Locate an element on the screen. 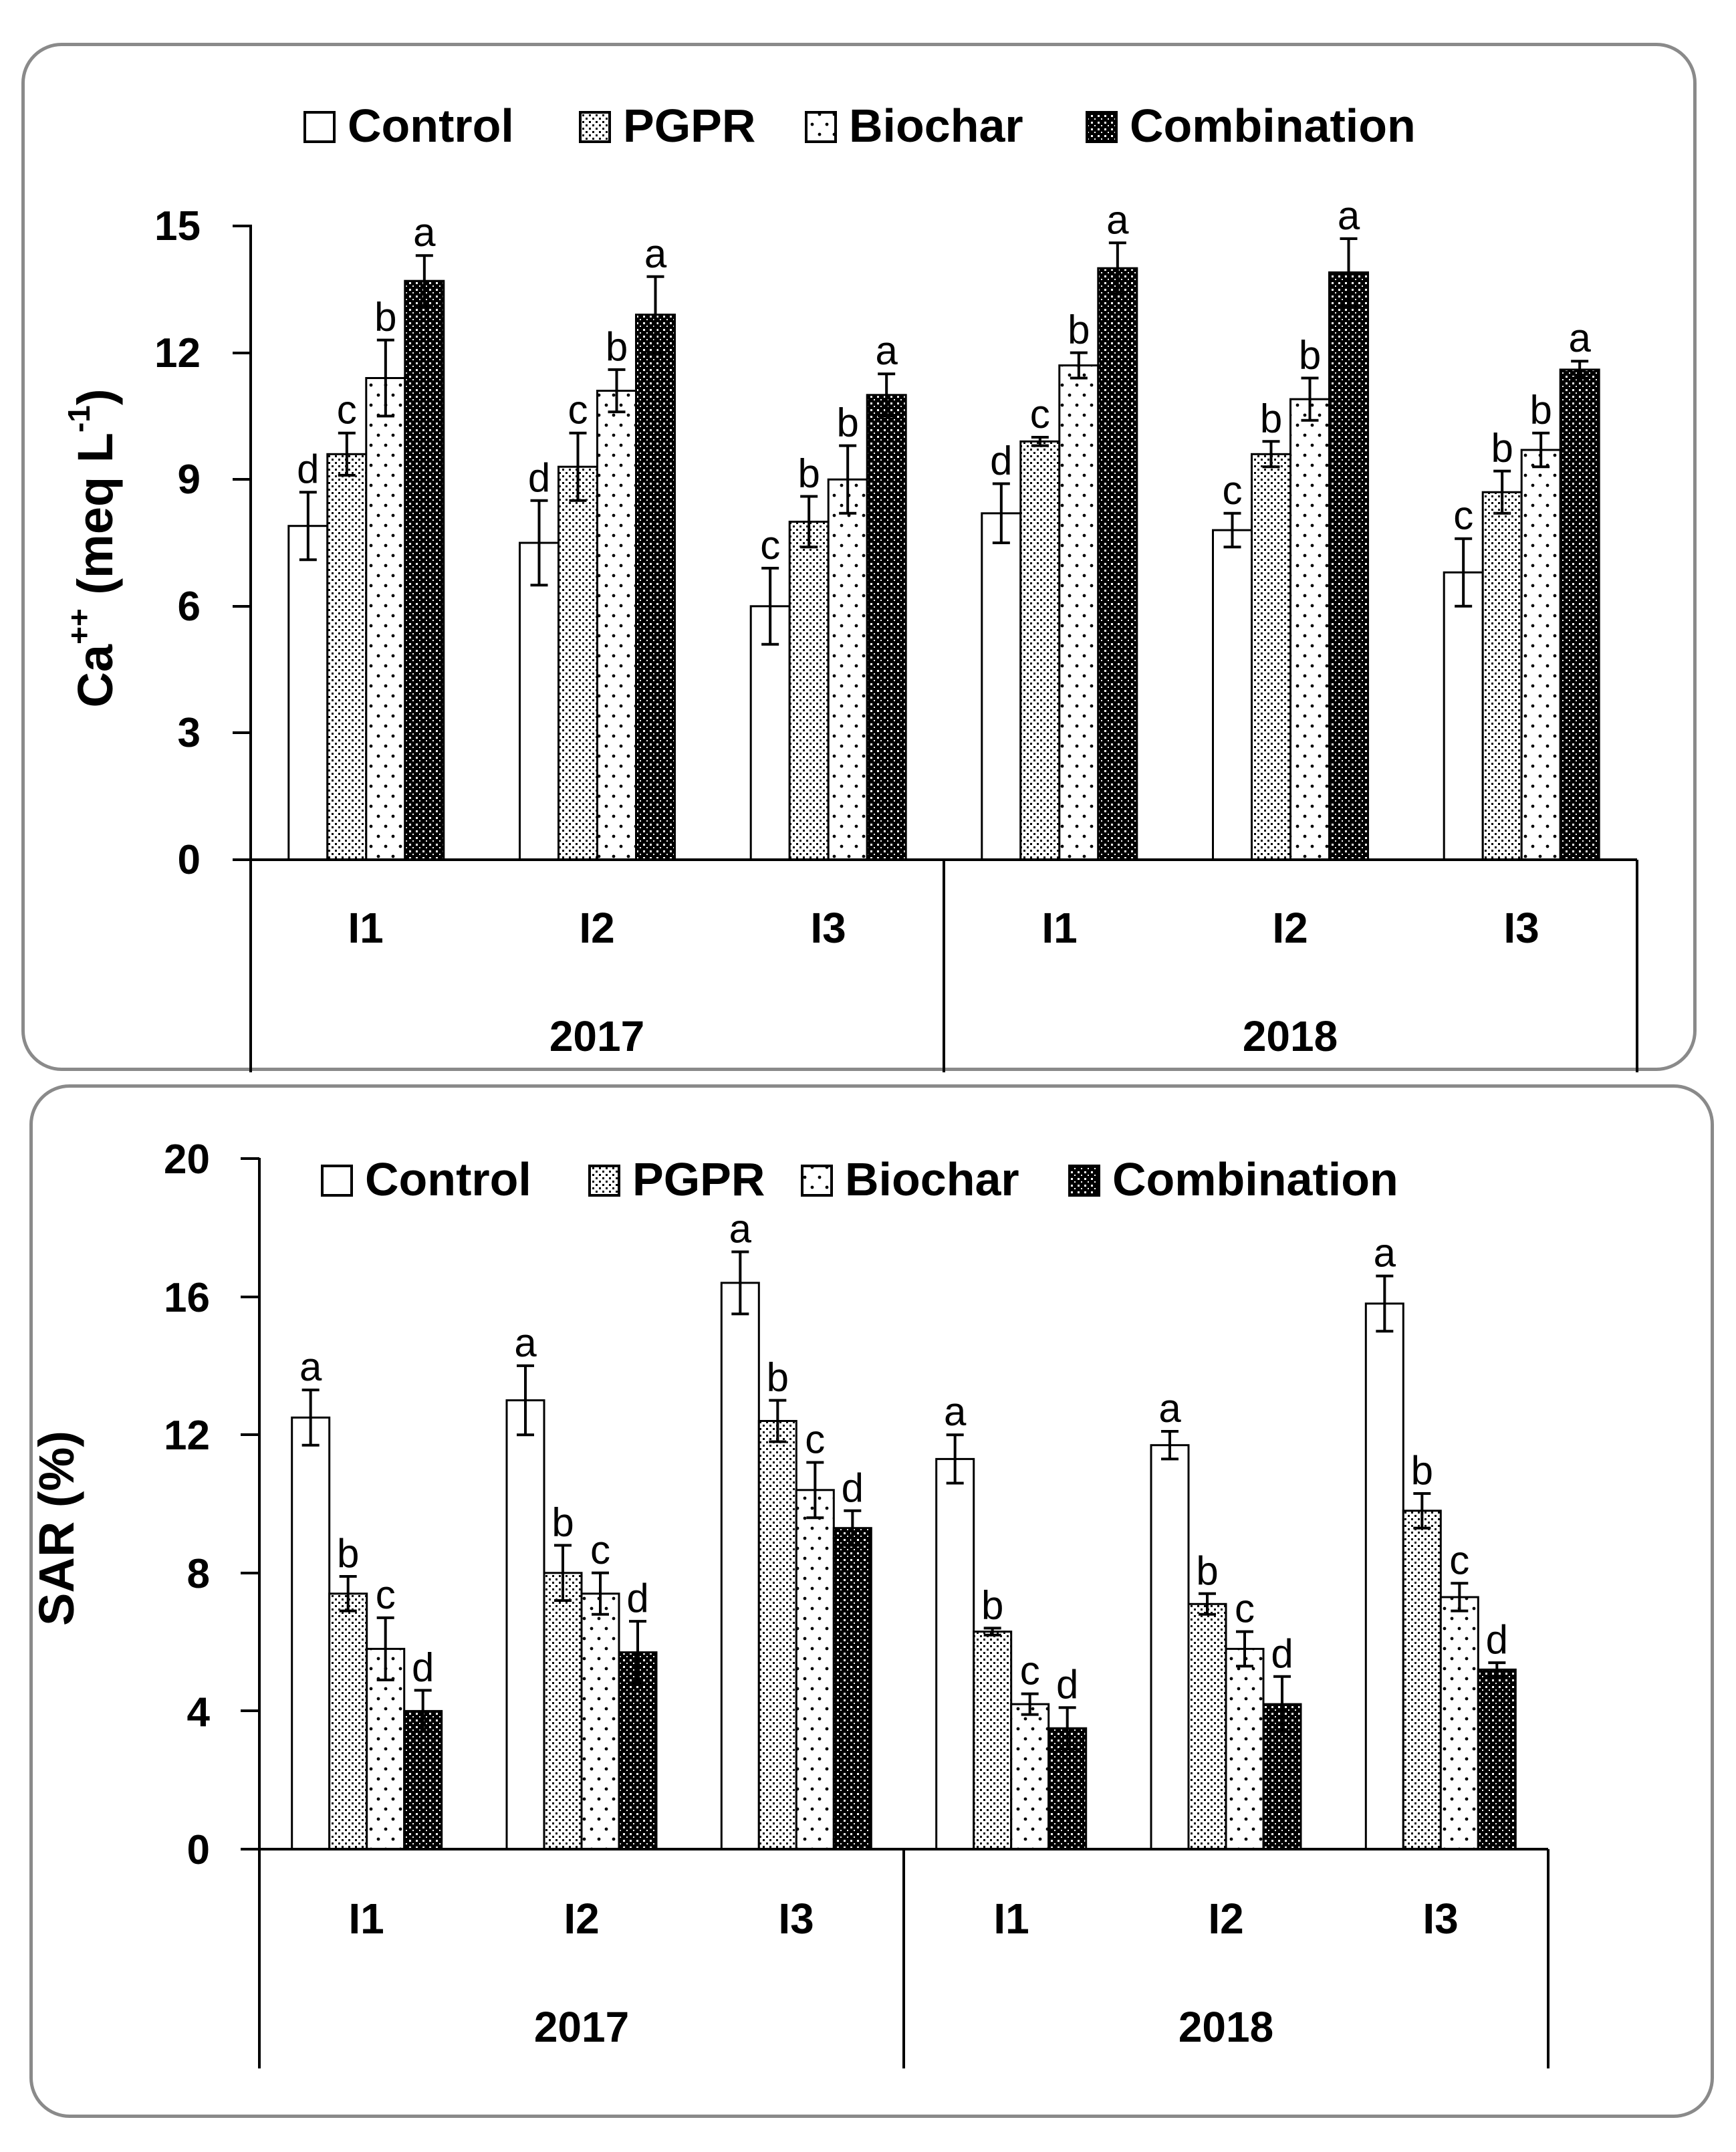 The width and height of the screenshot is (1736, 2152). calcium-y-tick: 12 is located at coordinates (177, 353).